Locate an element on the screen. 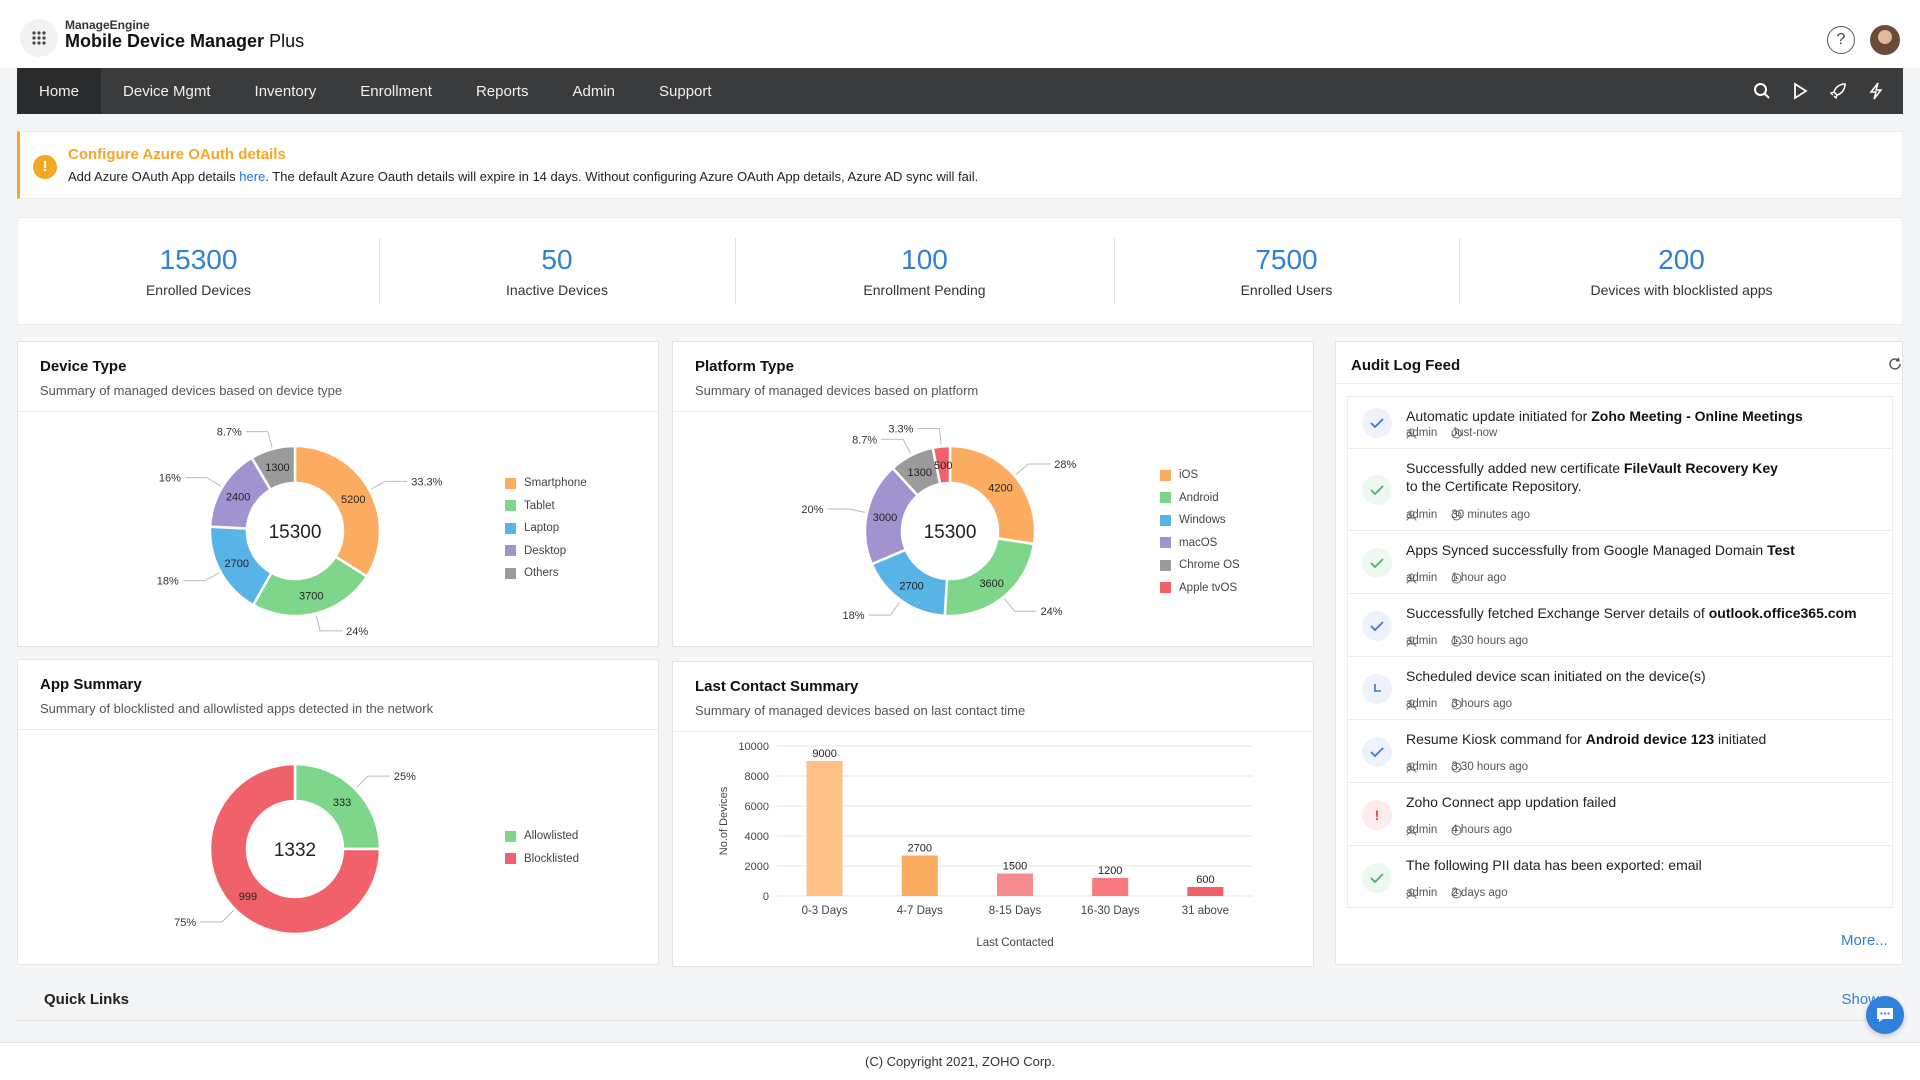 This screenshot has width=1920, height=1080. check-icon is located at coordinates (1377, 423).